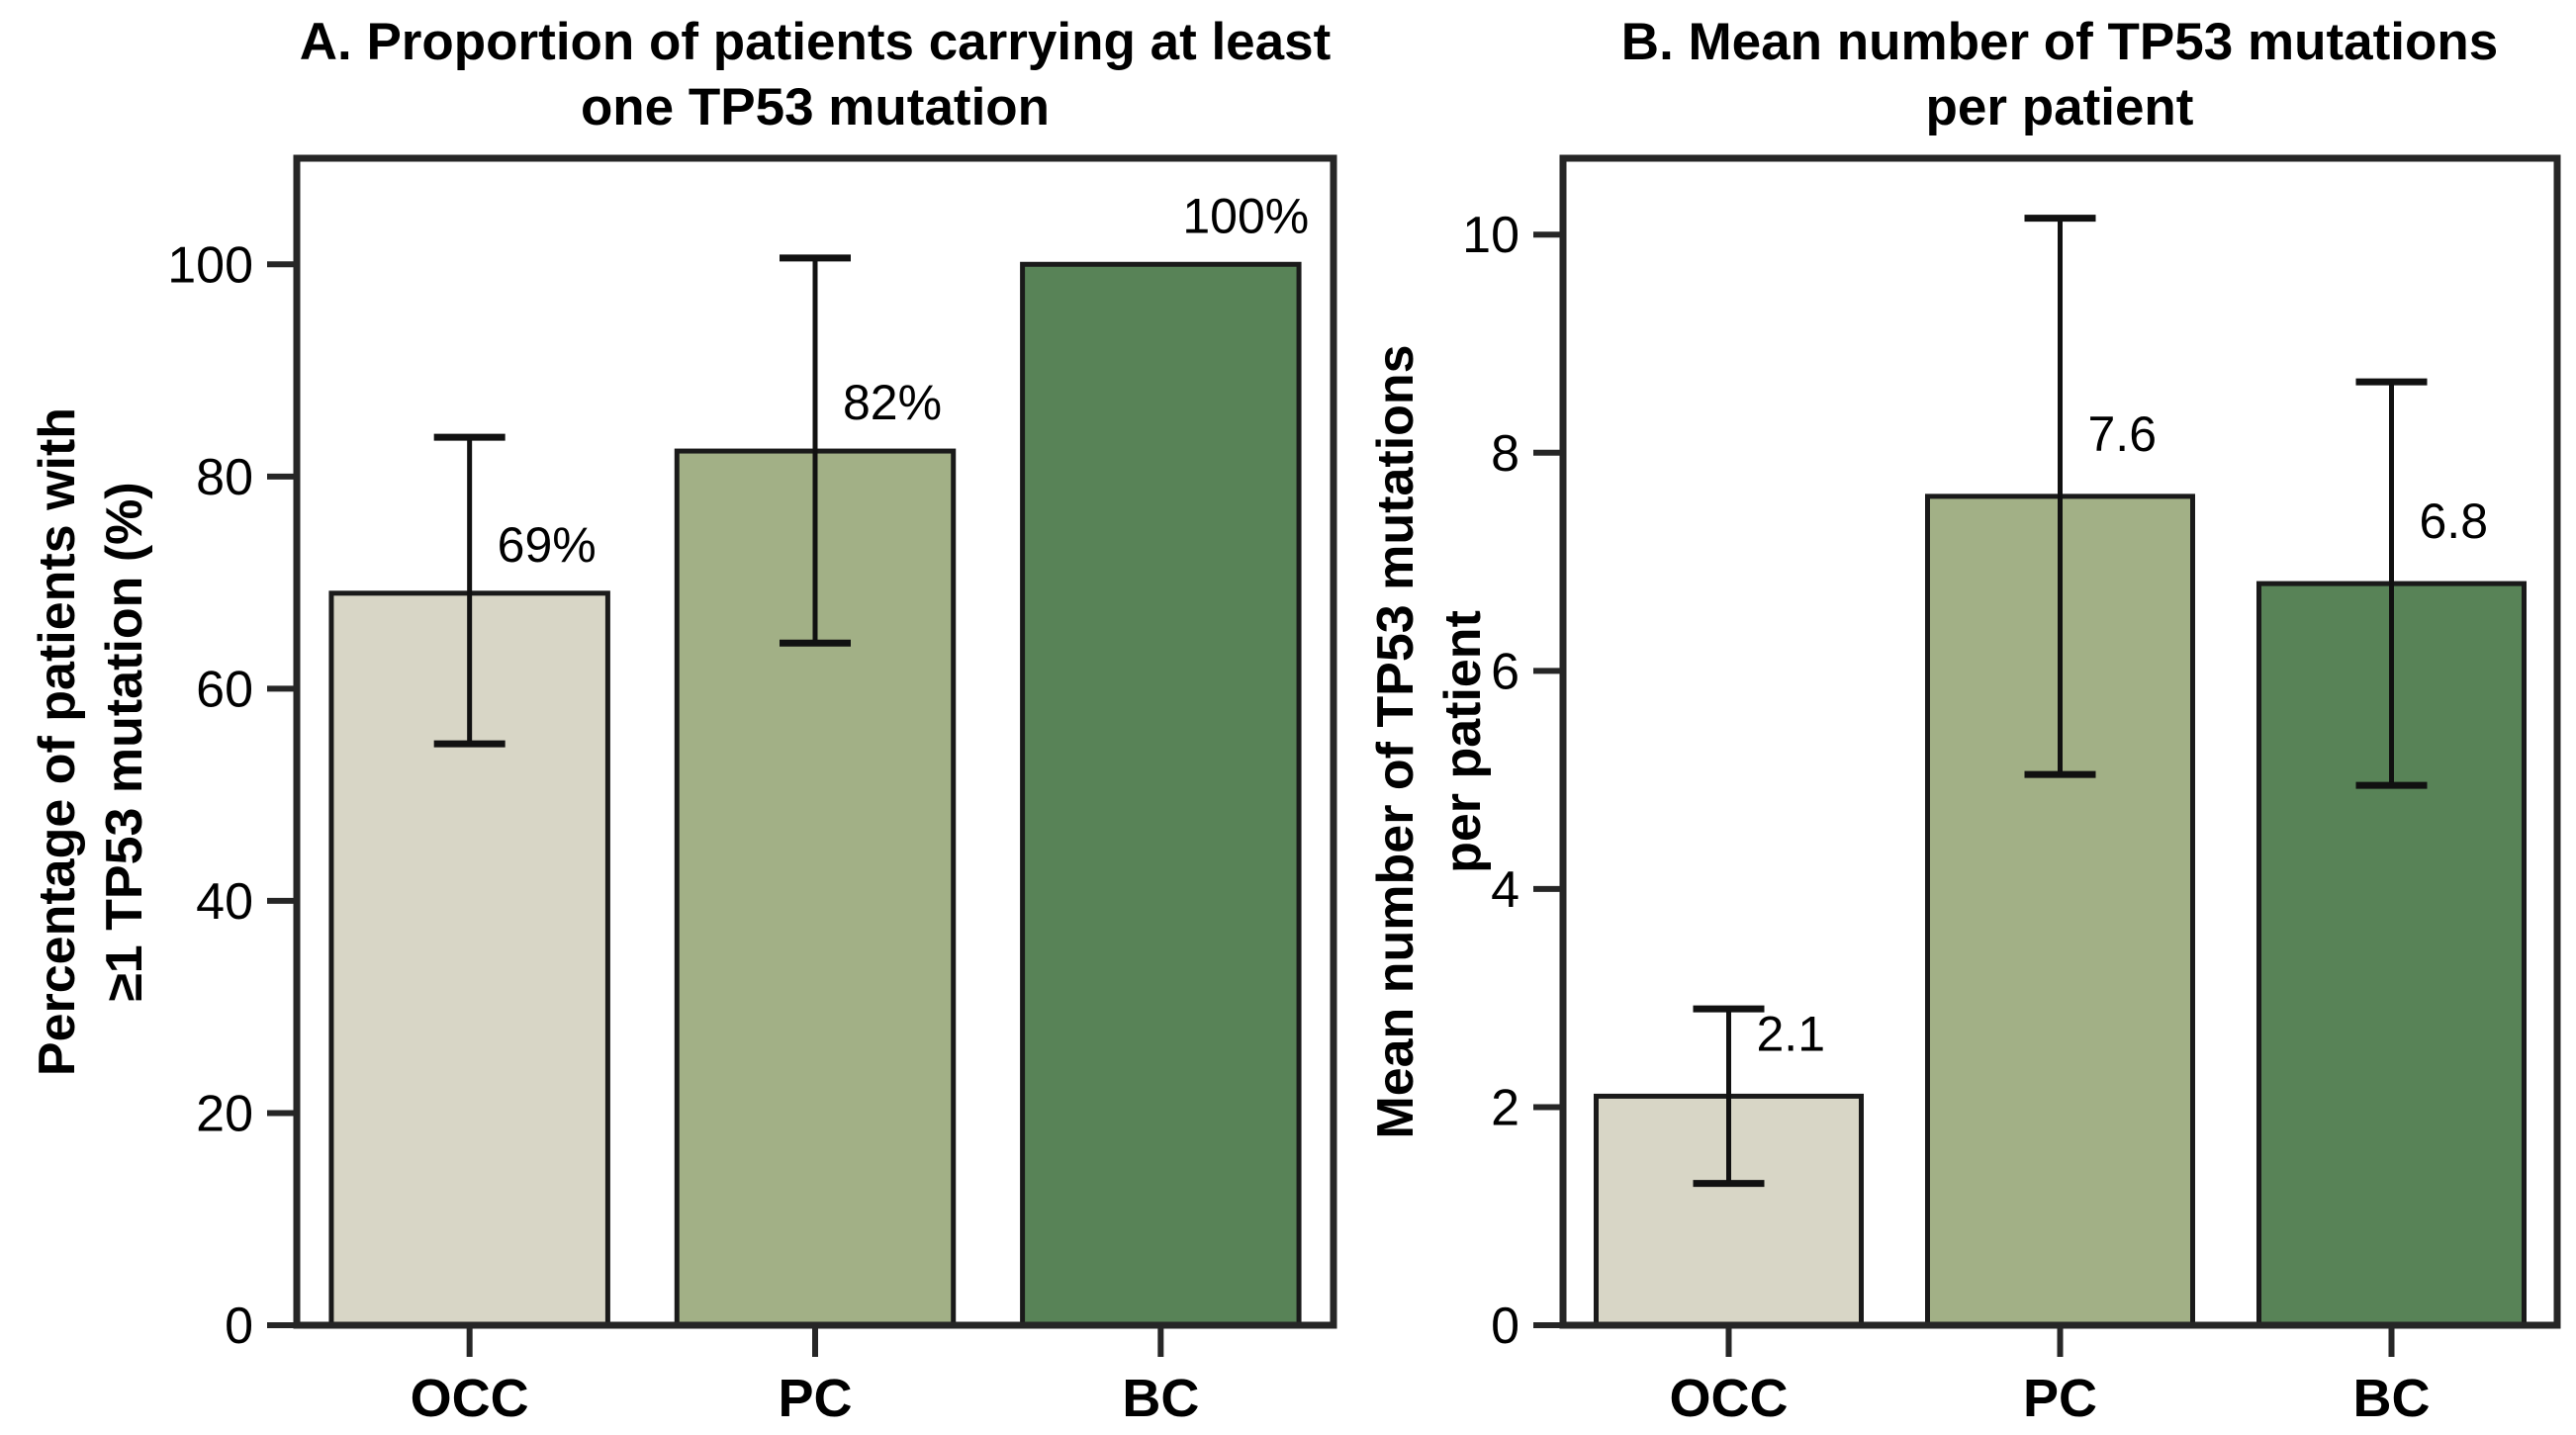  What do you see at coordinates (2123, 434) in the screenshot?
I see `bar-value-label-pc: 7.6` at bounding box center [2123, 434].